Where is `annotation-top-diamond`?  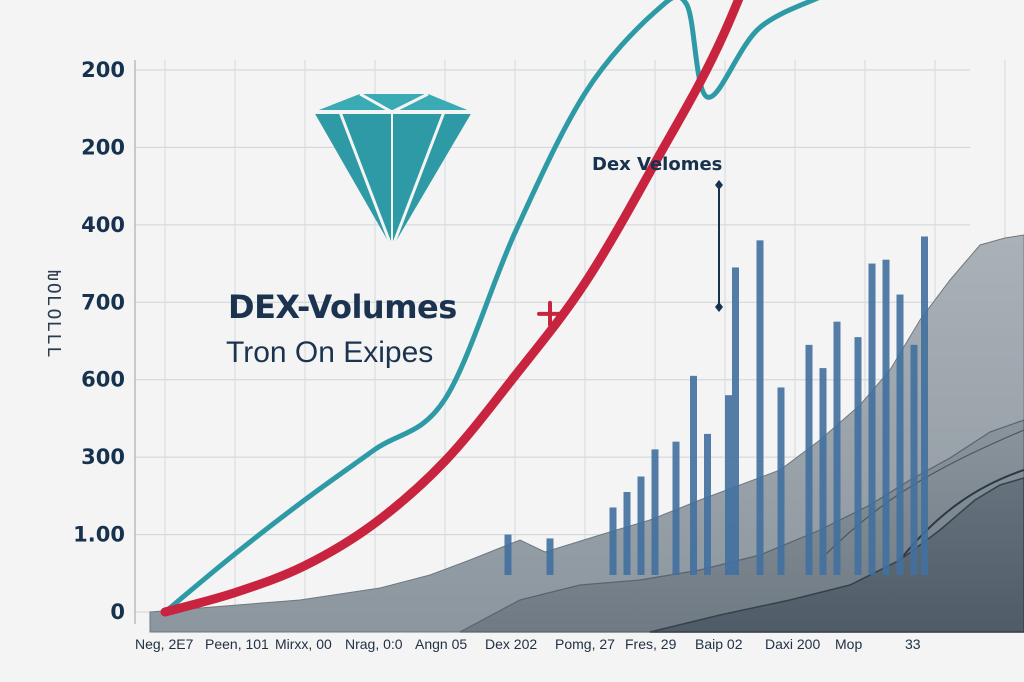
annotation-top-diamond is located at coordinates (719, 185).